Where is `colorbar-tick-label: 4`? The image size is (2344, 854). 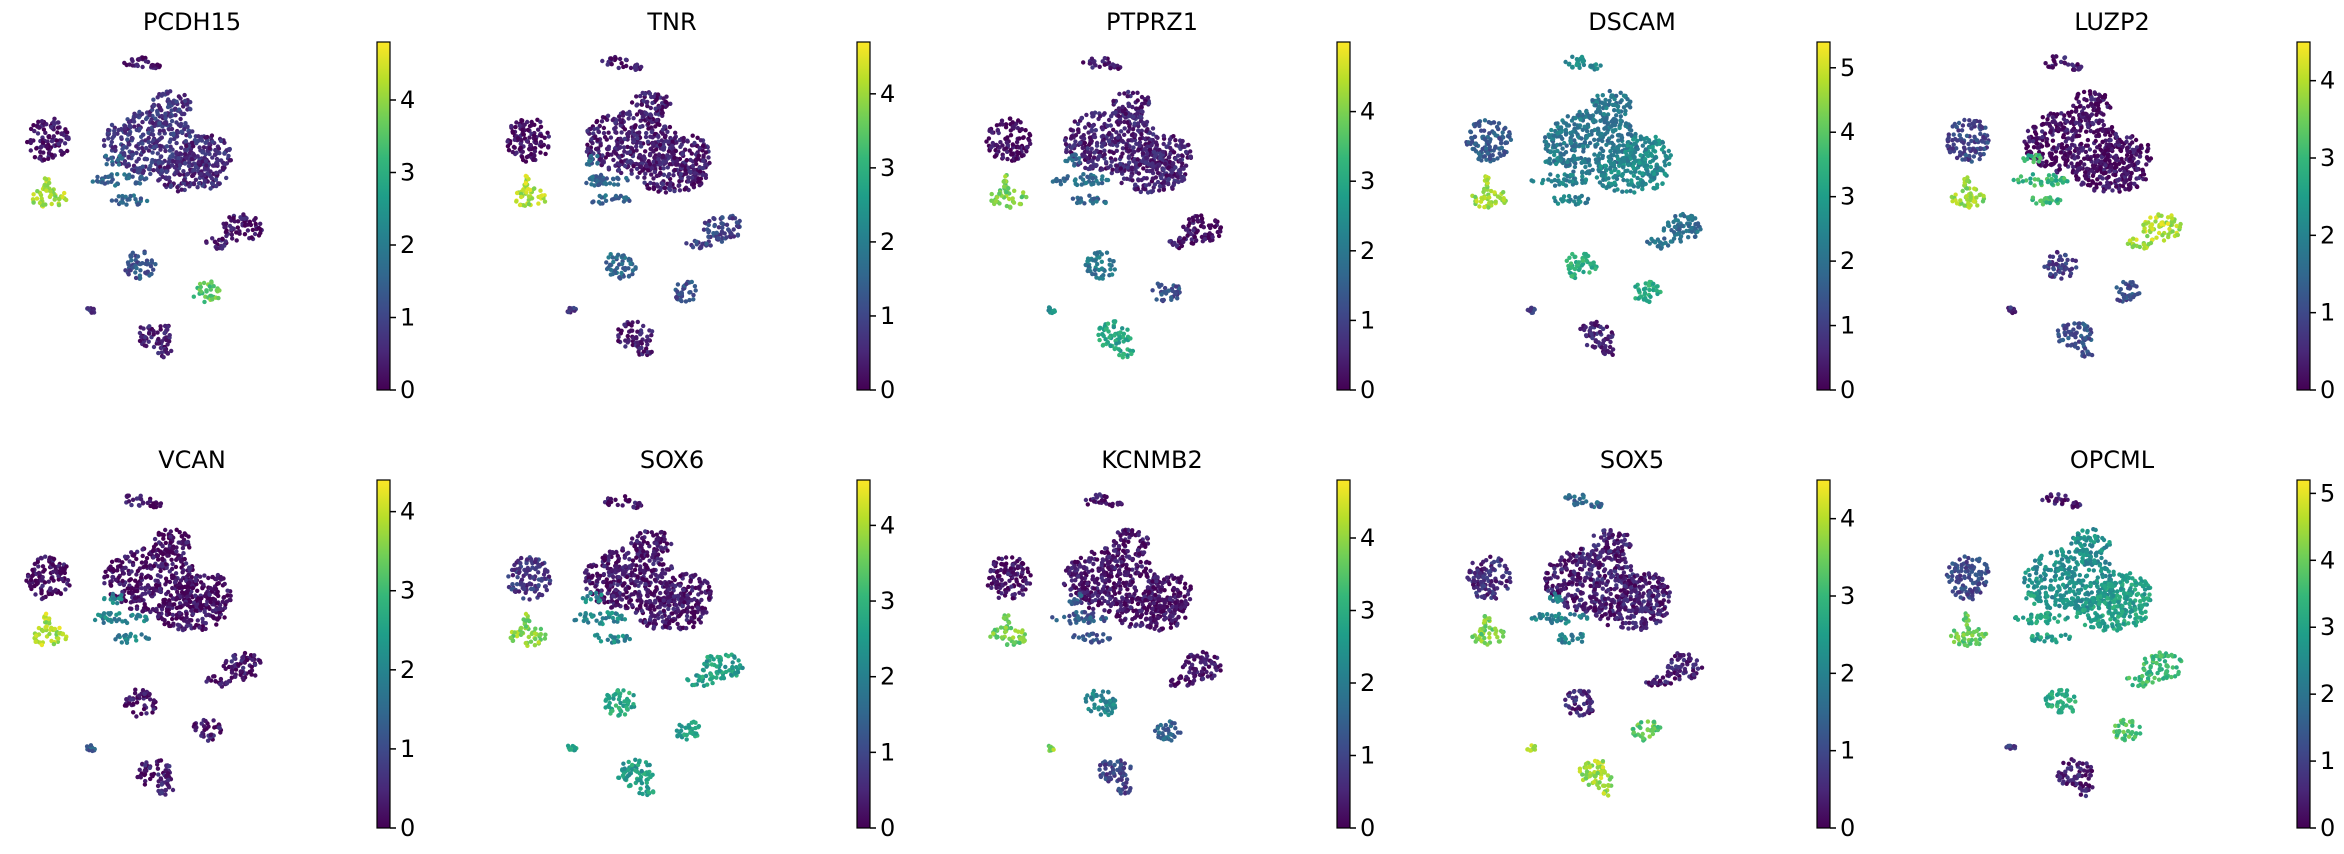
colorbar-tick-label: 4 is located at coordinates (887, 94).